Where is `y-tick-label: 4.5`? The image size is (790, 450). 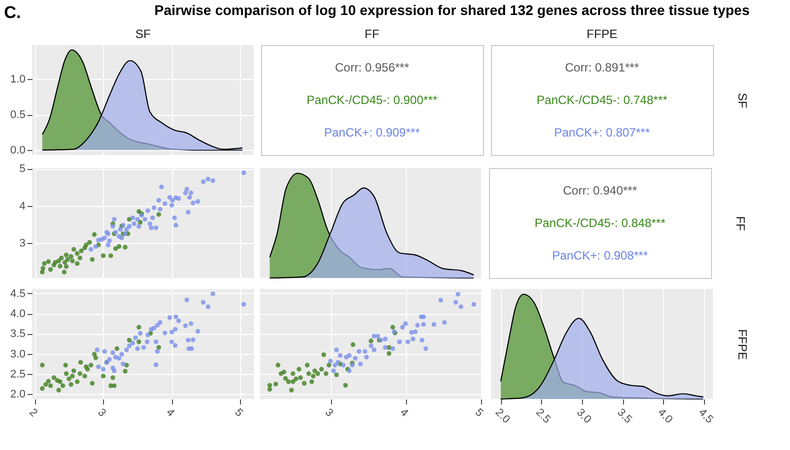
y-tick-label: 4.5 is located at coordinates (18, 294).